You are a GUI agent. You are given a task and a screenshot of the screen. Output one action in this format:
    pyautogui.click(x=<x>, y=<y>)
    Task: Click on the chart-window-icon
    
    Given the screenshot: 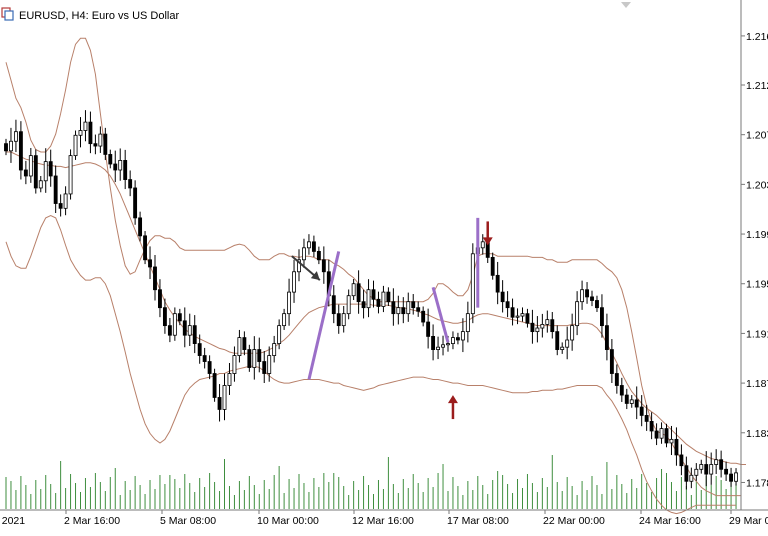 What is the action you would take?
    pyautogui.click(x=7, y=14)
    